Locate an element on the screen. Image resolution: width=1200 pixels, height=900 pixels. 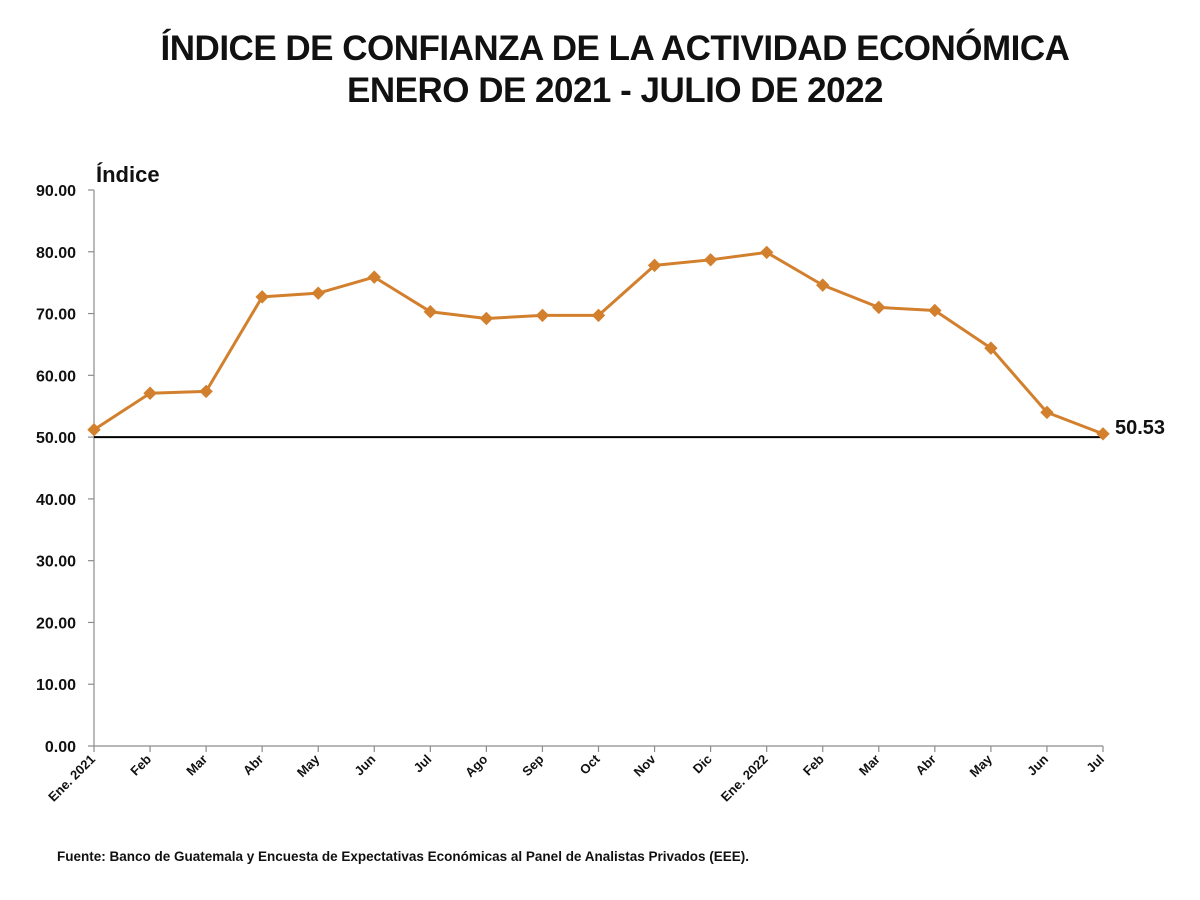
annotation-group: 50.53 is located at coordinates (1140, 428).